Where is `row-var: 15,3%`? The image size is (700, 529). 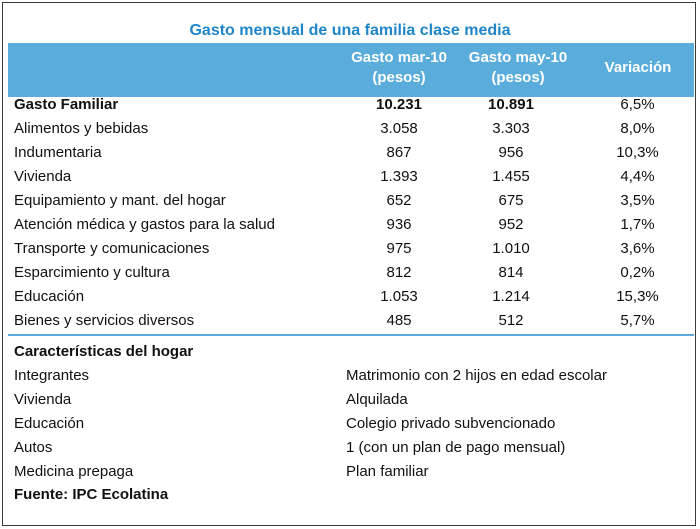
row-var: 15,3% is located at coordinates (637, 296).